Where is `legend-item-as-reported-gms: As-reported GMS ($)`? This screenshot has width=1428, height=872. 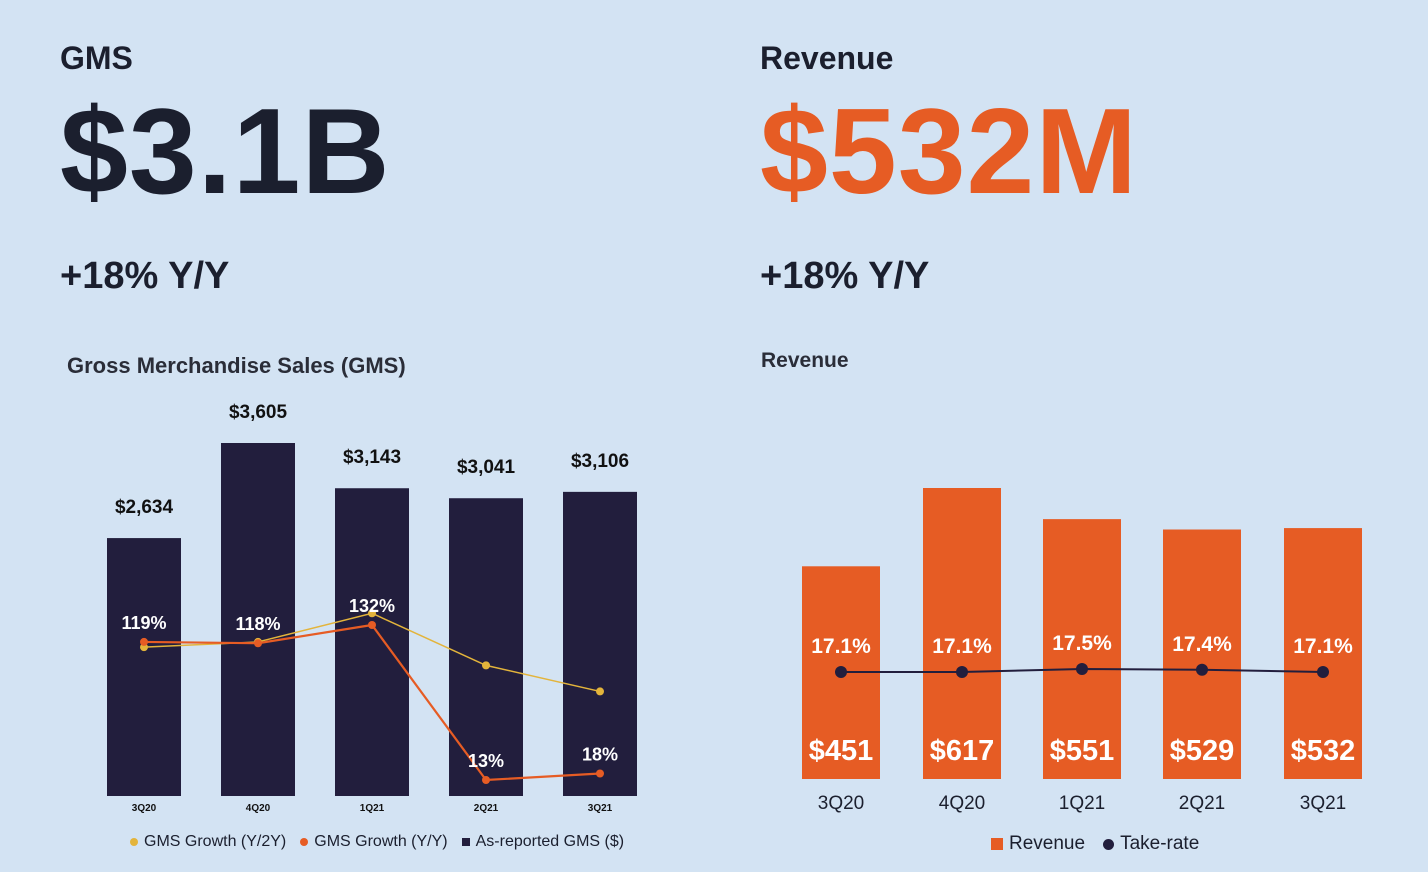 legend-item-as-reported-gms: As-reported GMS ($) is located at coordinates (543, 842).